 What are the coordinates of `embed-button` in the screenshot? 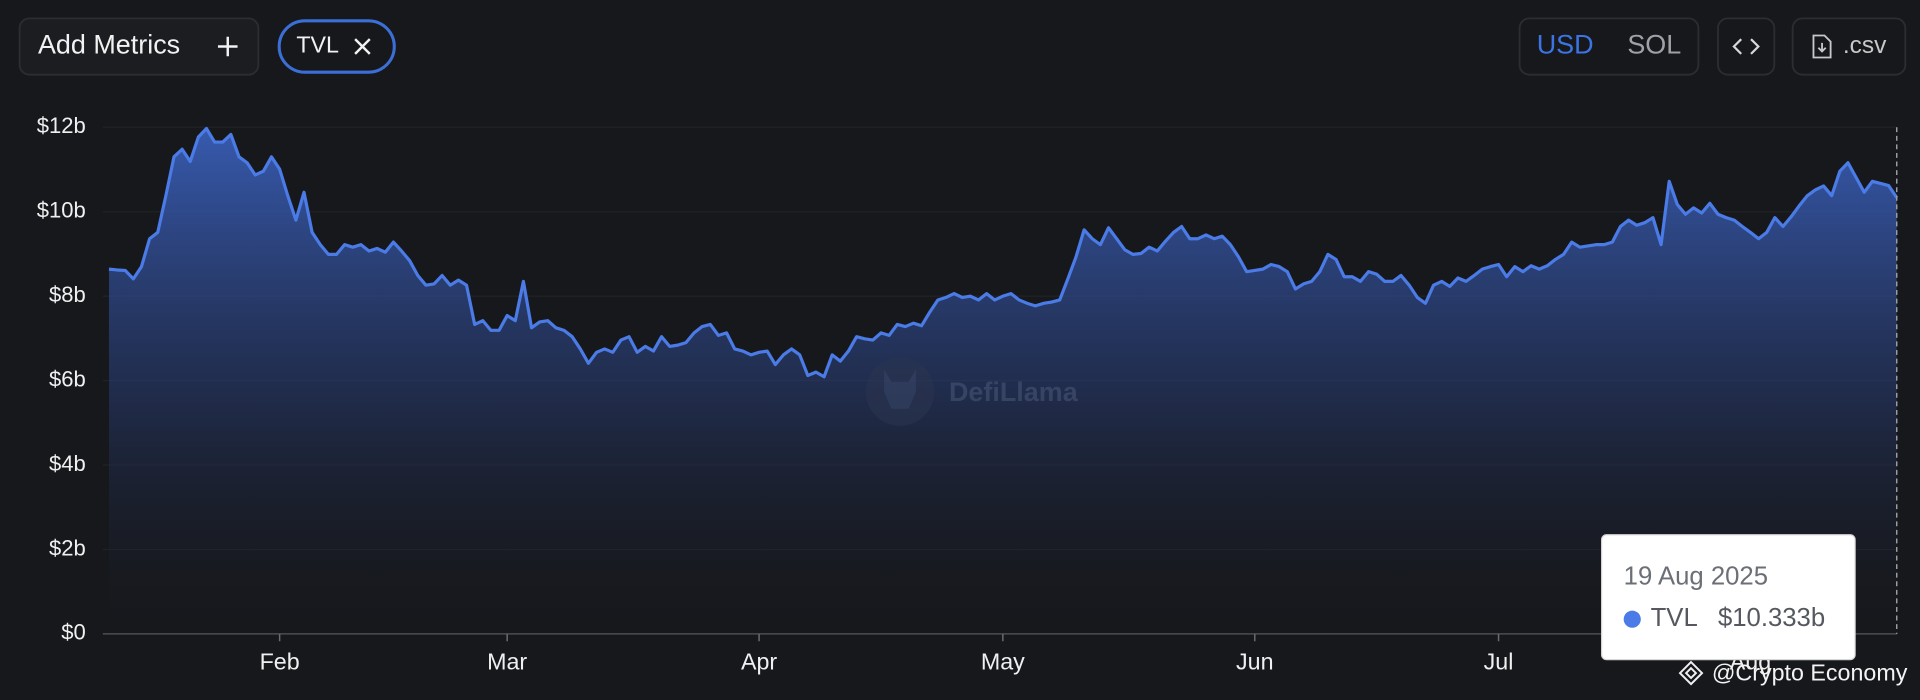 It's located at (1746, 46).